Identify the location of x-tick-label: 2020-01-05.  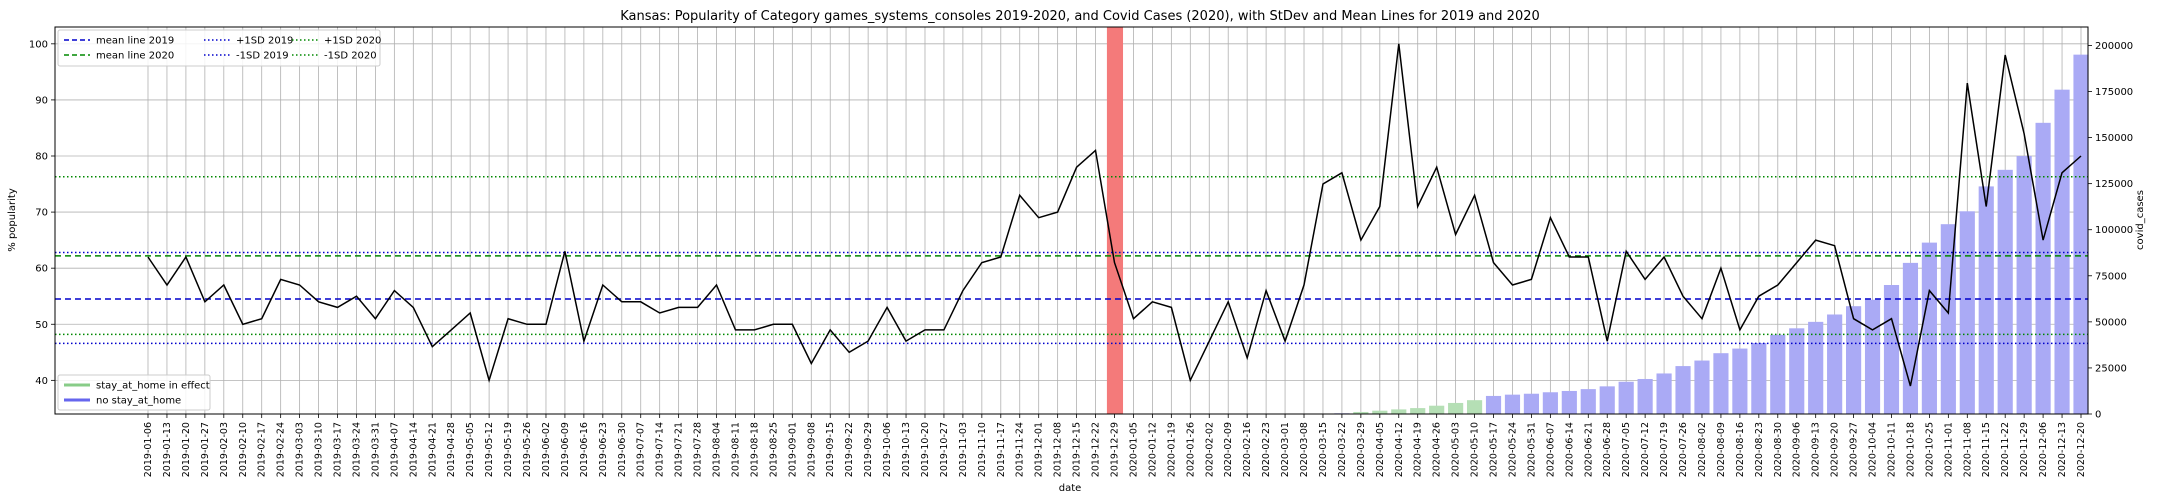
(1133, 449).